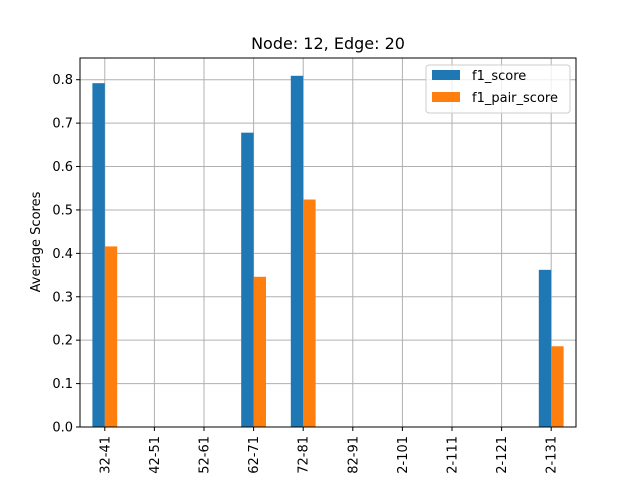  I want to click on x-tick-label: 42-51, so click(155, 455).